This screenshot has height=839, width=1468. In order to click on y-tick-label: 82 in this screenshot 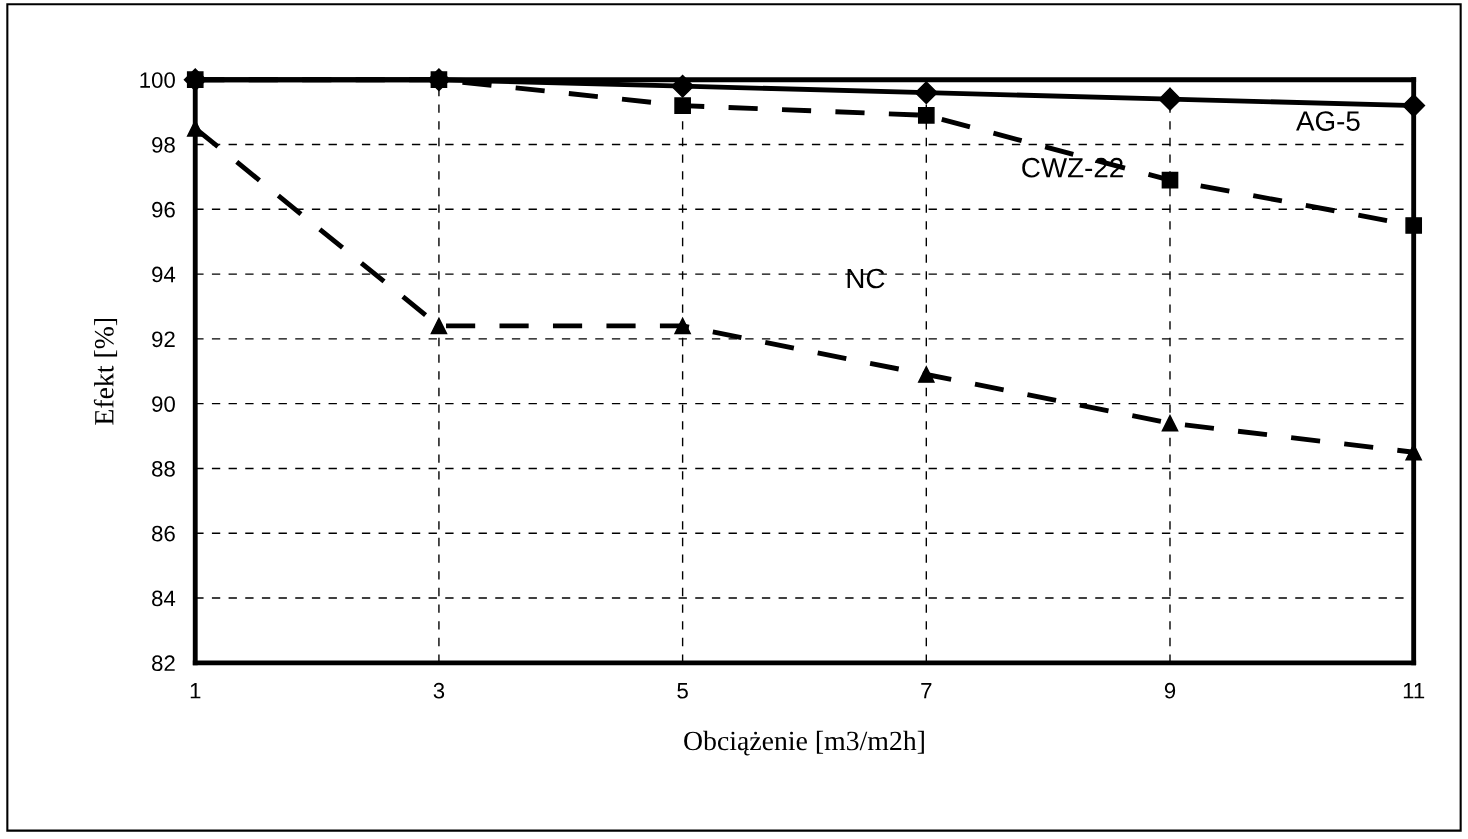, I will do `click(163, 663)`.